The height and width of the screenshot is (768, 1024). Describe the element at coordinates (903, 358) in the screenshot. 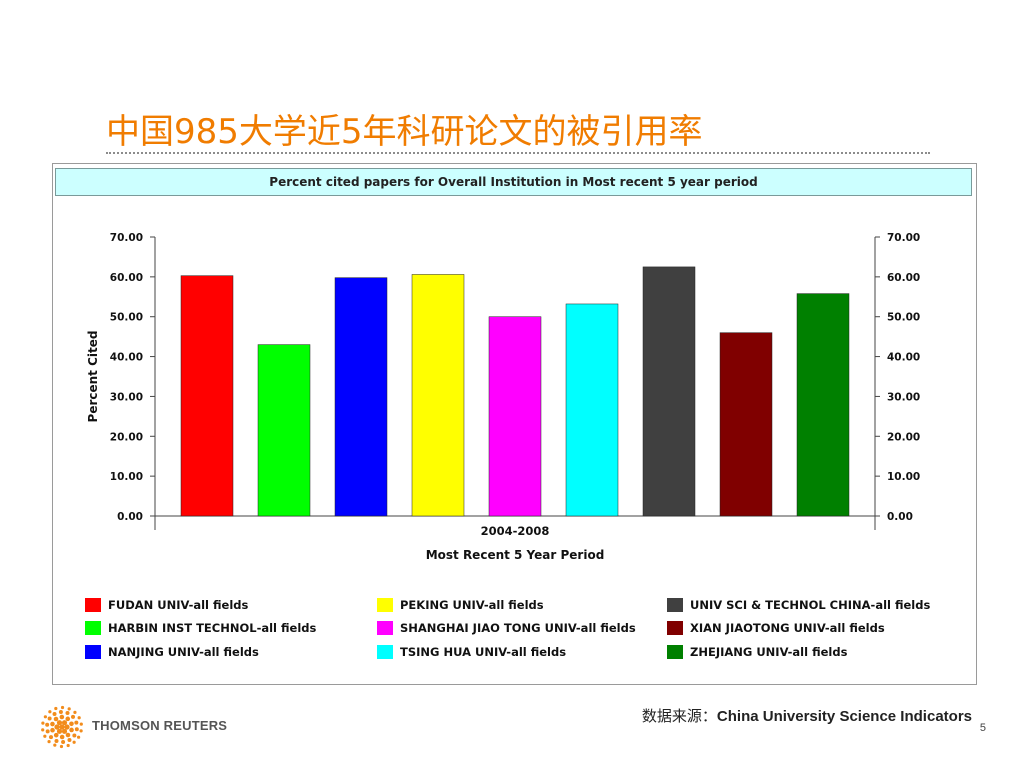

I see `y-tick-label-right: 40.00` at that location.